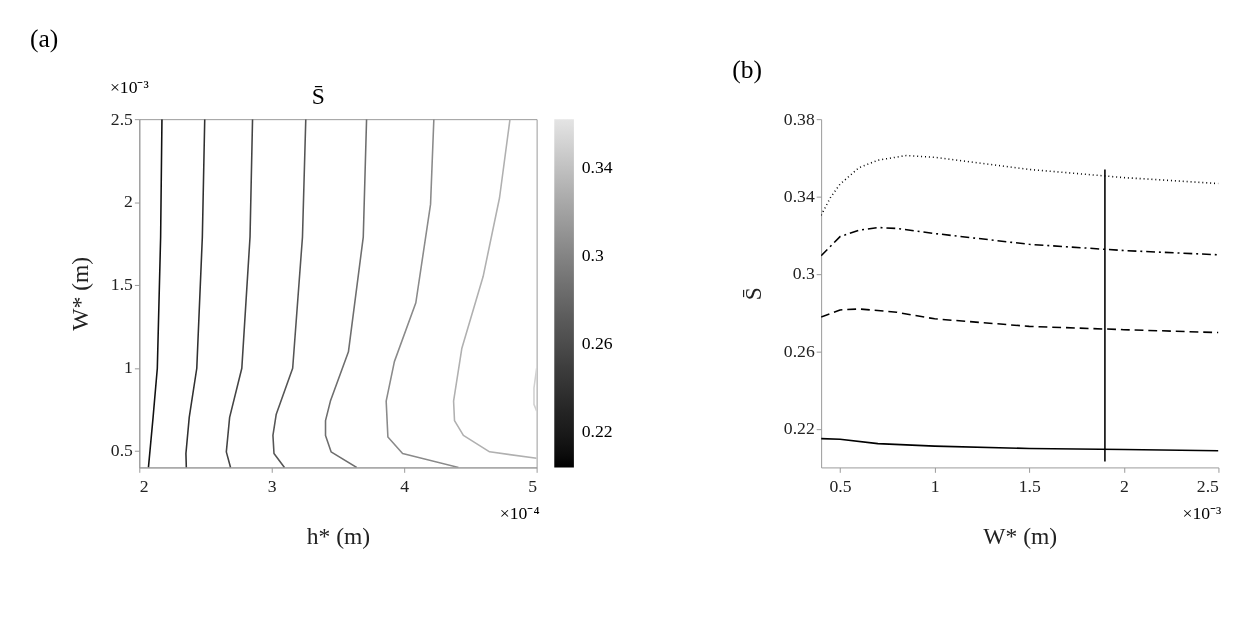 This screenshot has height=621, width=1241. What do you see at coordinates (799, 428) in the screenshot?
I see `y-tick-label: 0.22` at bounding box center [799, 428].